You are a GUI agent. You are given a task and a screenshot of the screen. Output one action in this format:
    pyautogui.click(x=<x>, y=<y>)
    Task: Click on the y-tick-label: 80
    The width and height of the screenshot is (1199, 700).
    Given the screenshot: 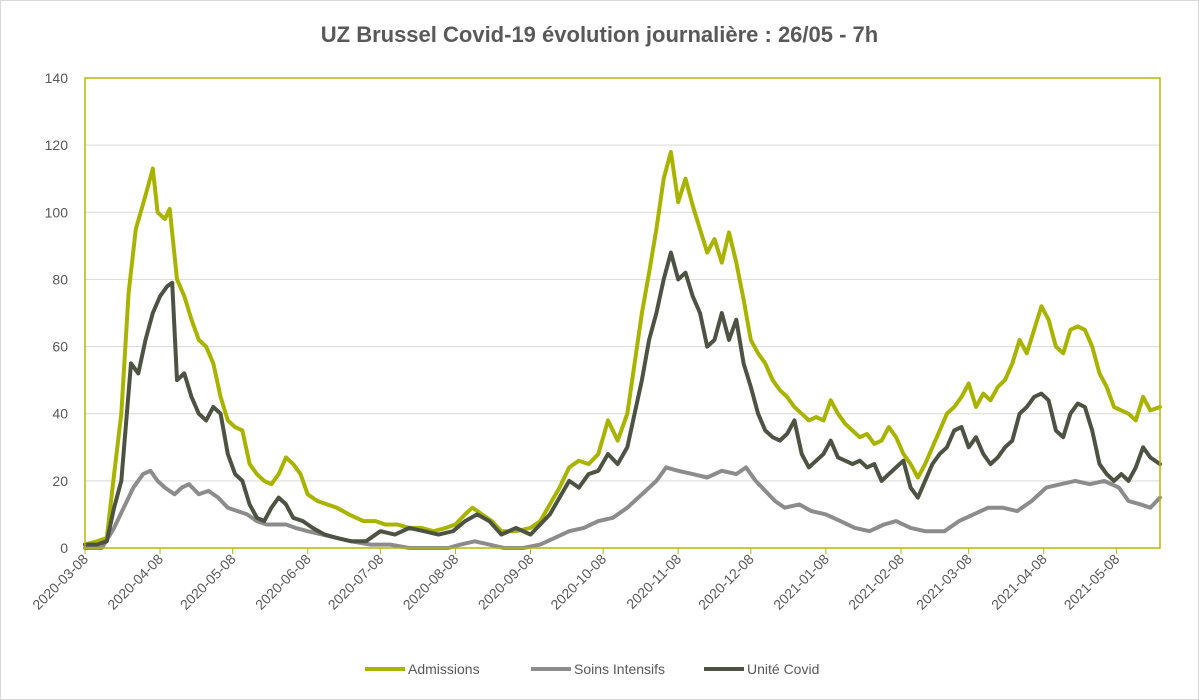 What is the action you would take?
    pyautogui.click(x=60, y=279)
    